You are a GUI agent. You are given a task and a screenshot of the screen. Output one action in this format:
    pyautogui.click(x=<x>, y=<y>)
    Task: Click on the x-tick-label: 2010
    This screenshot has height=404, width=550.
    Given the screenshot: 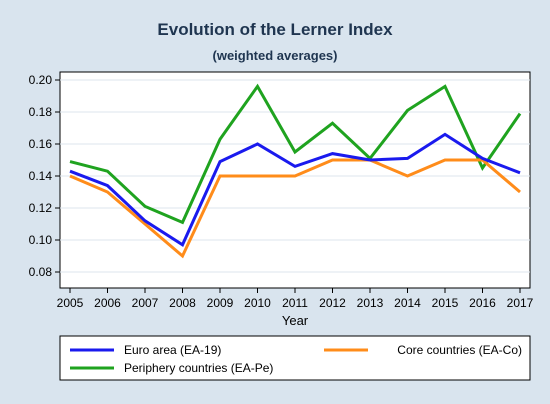 What is the action you would take?
    pyautogui.click(x=257, y=303)
    